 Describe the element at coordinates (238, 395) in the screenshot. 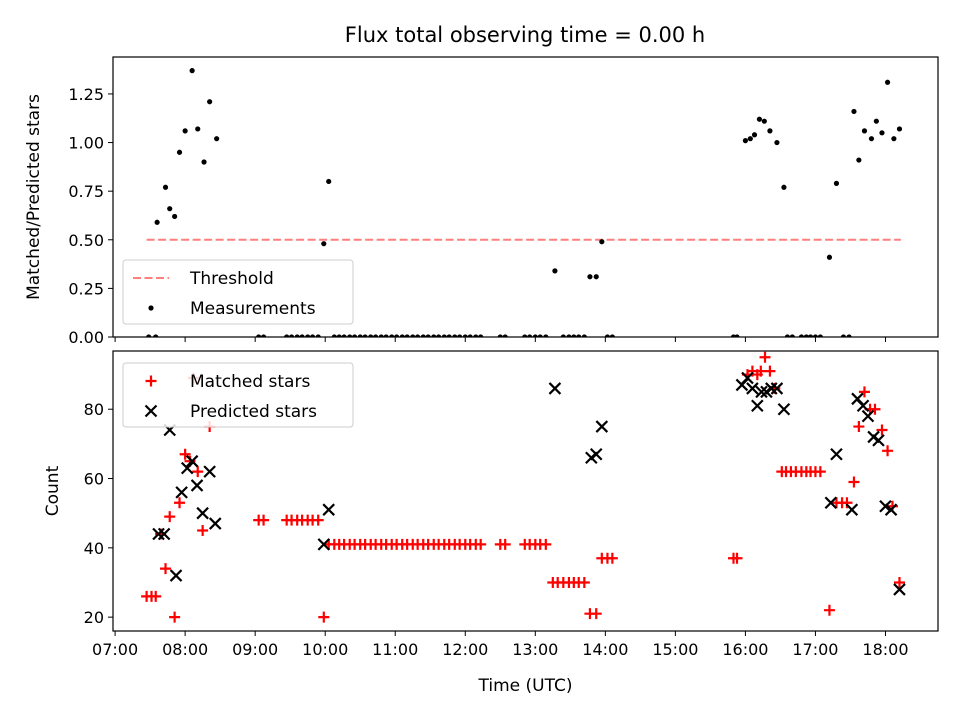

I see `legend-bottom: Matched stars Predicted stars` at that location.